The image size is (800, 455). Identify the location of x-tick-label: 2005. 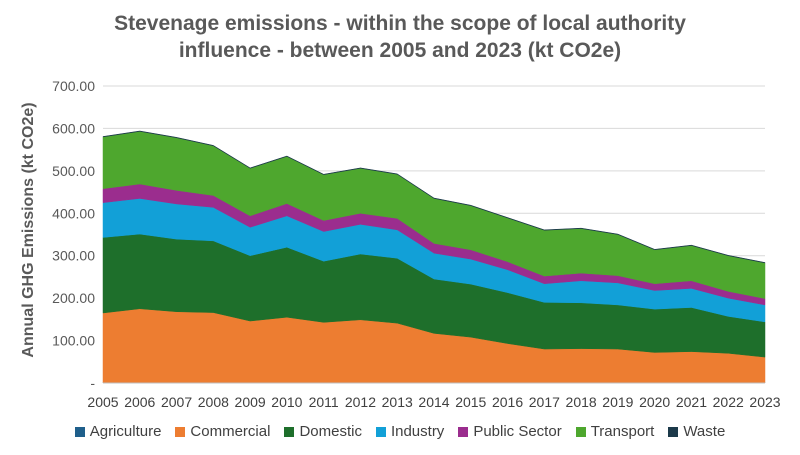
(102, 402).